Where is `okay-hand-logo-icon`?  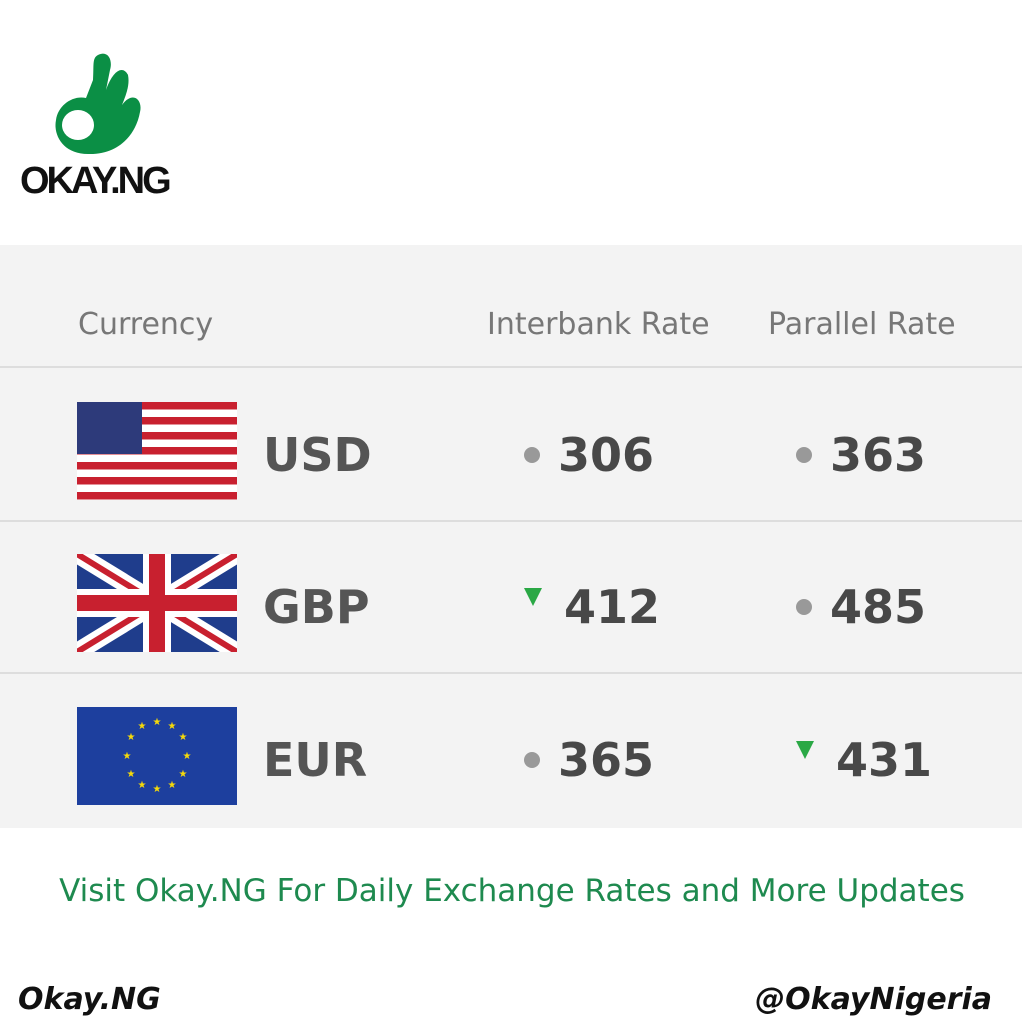
okay-hand-logo-icon is located at coordinates (98, 104).